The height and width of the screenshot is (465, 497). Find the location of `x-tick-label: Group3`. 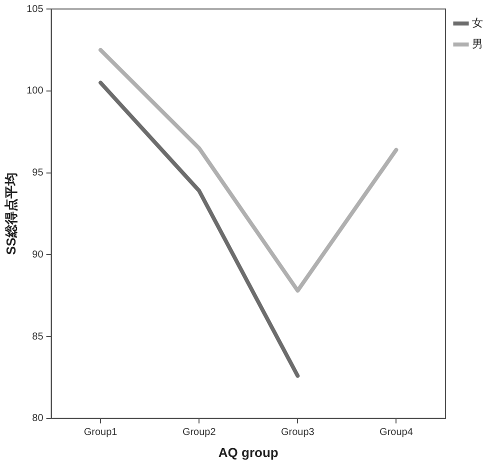

x-tick-label: Group3 is located at coordinates (297, 432).